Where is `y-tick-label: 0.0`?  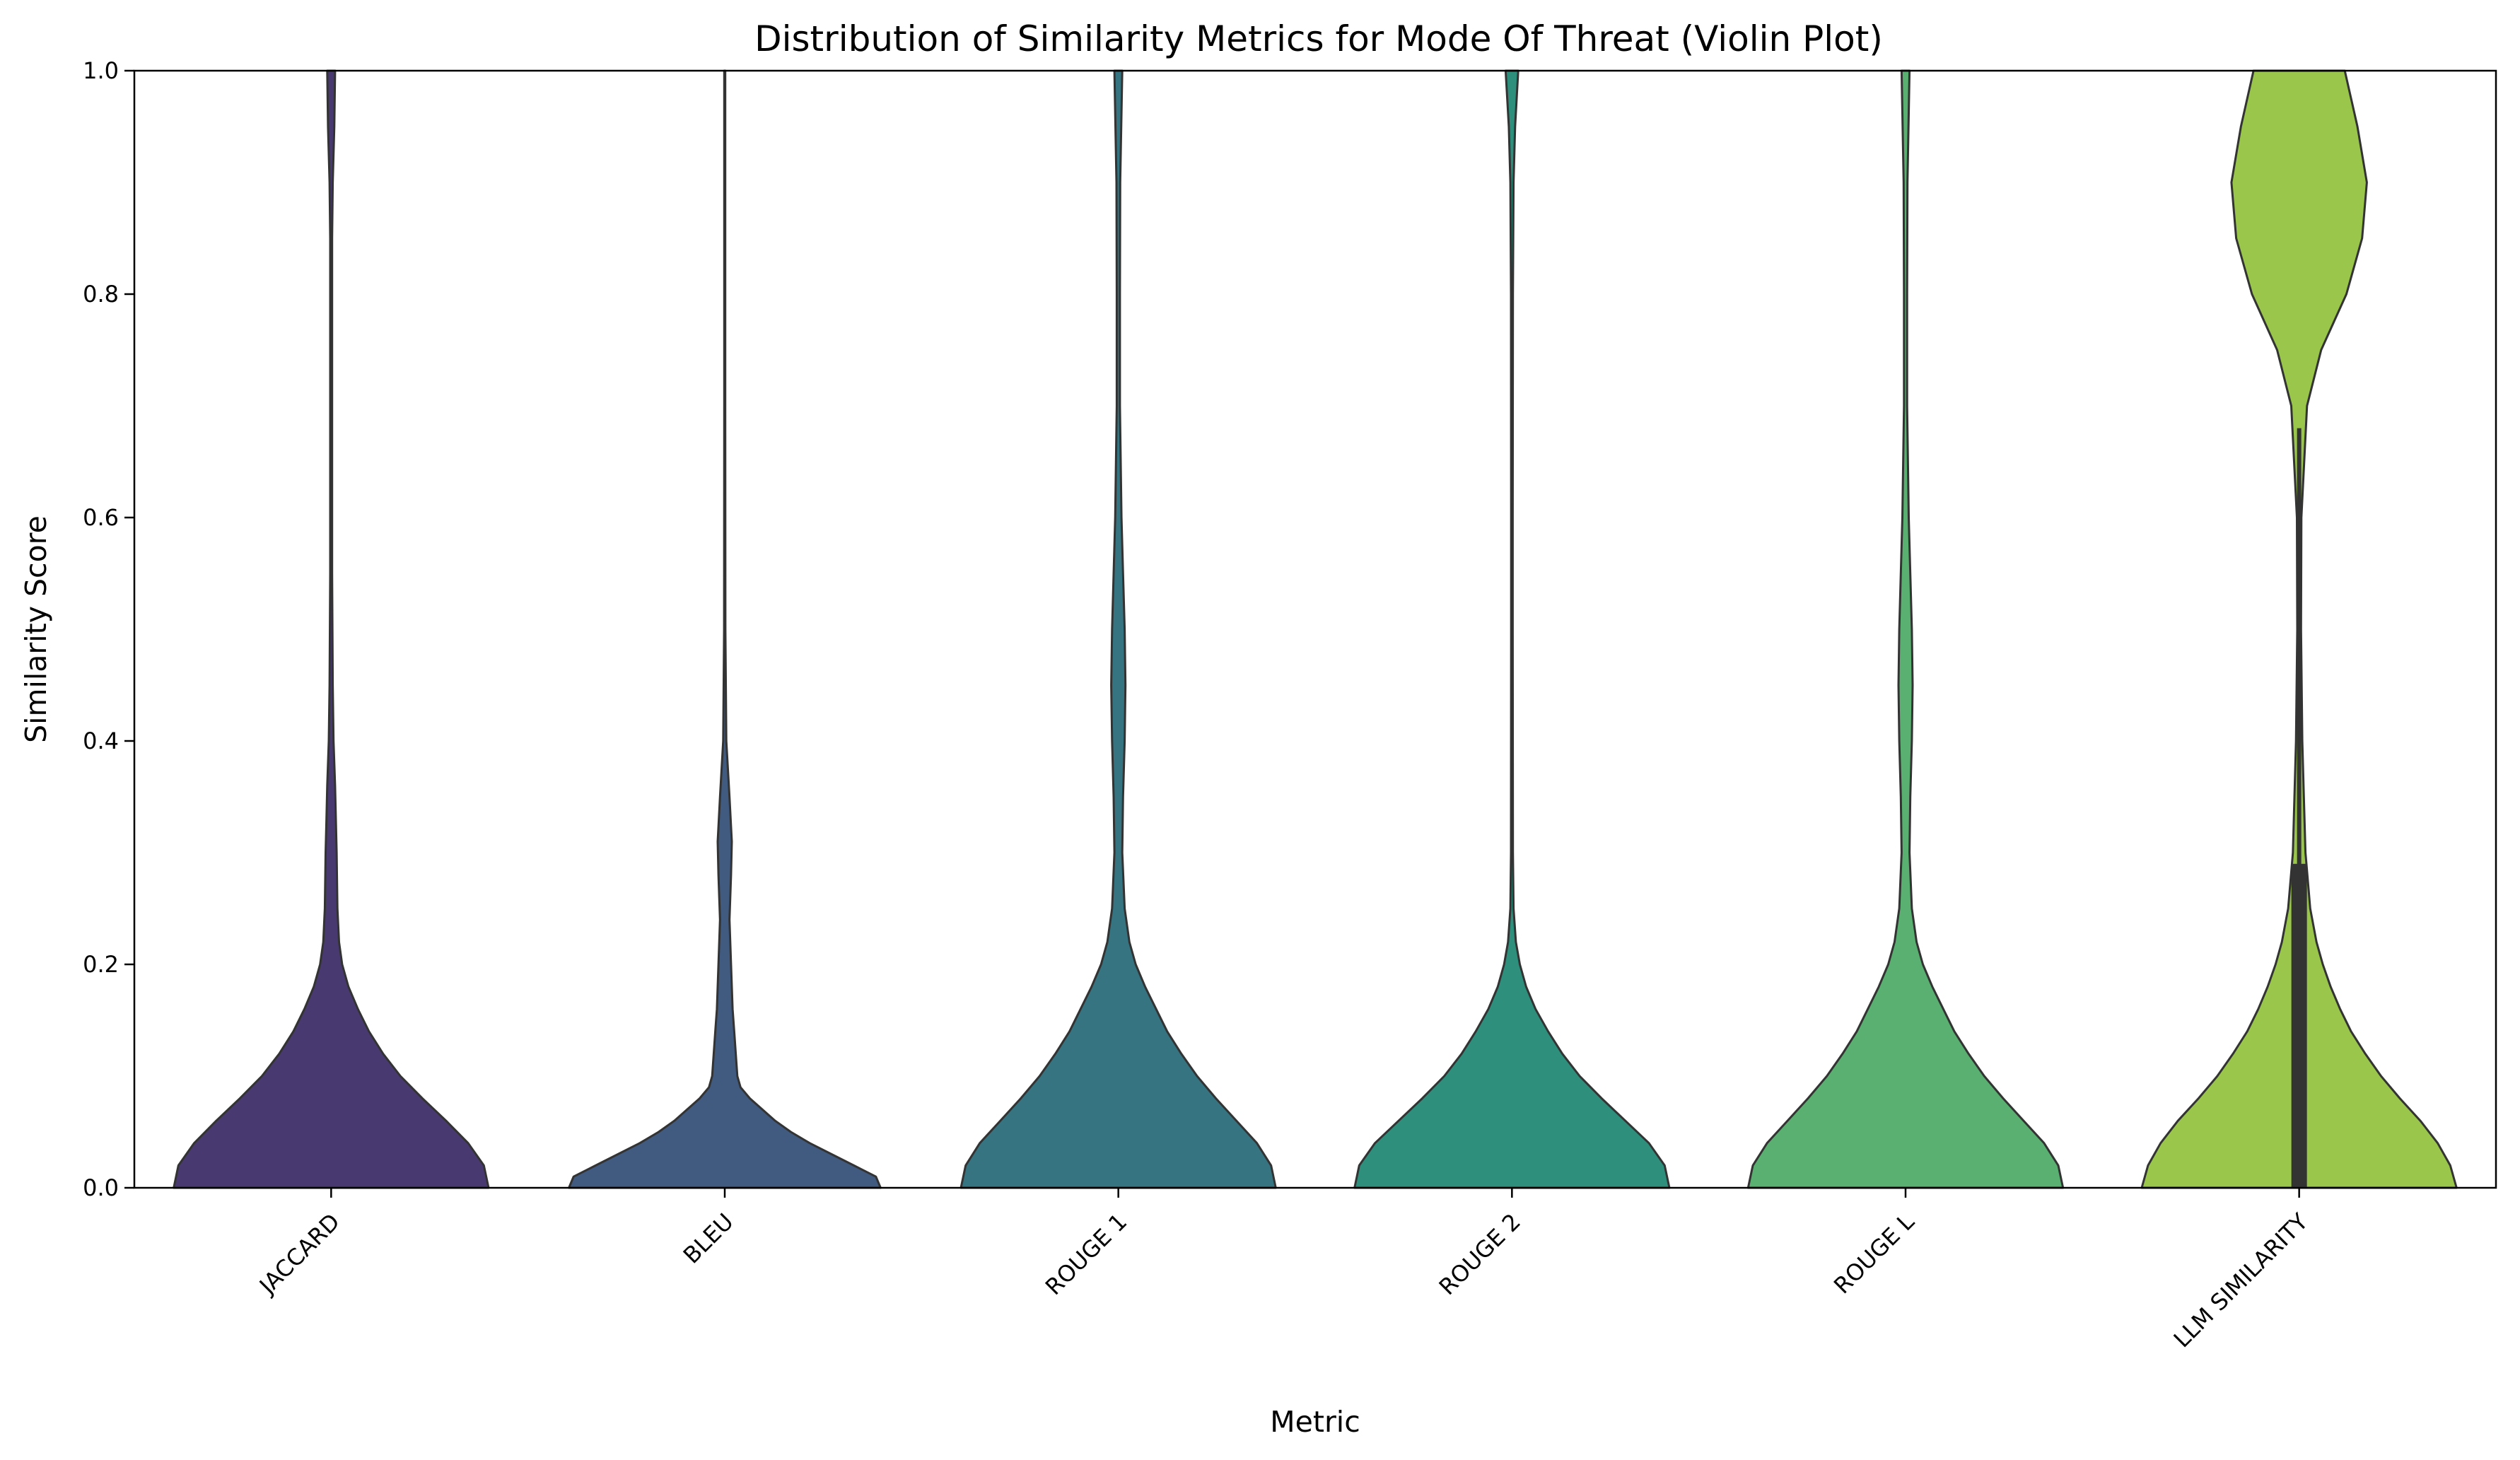 y-tick-label: 0.0 is located at coordinates (101, 1187).